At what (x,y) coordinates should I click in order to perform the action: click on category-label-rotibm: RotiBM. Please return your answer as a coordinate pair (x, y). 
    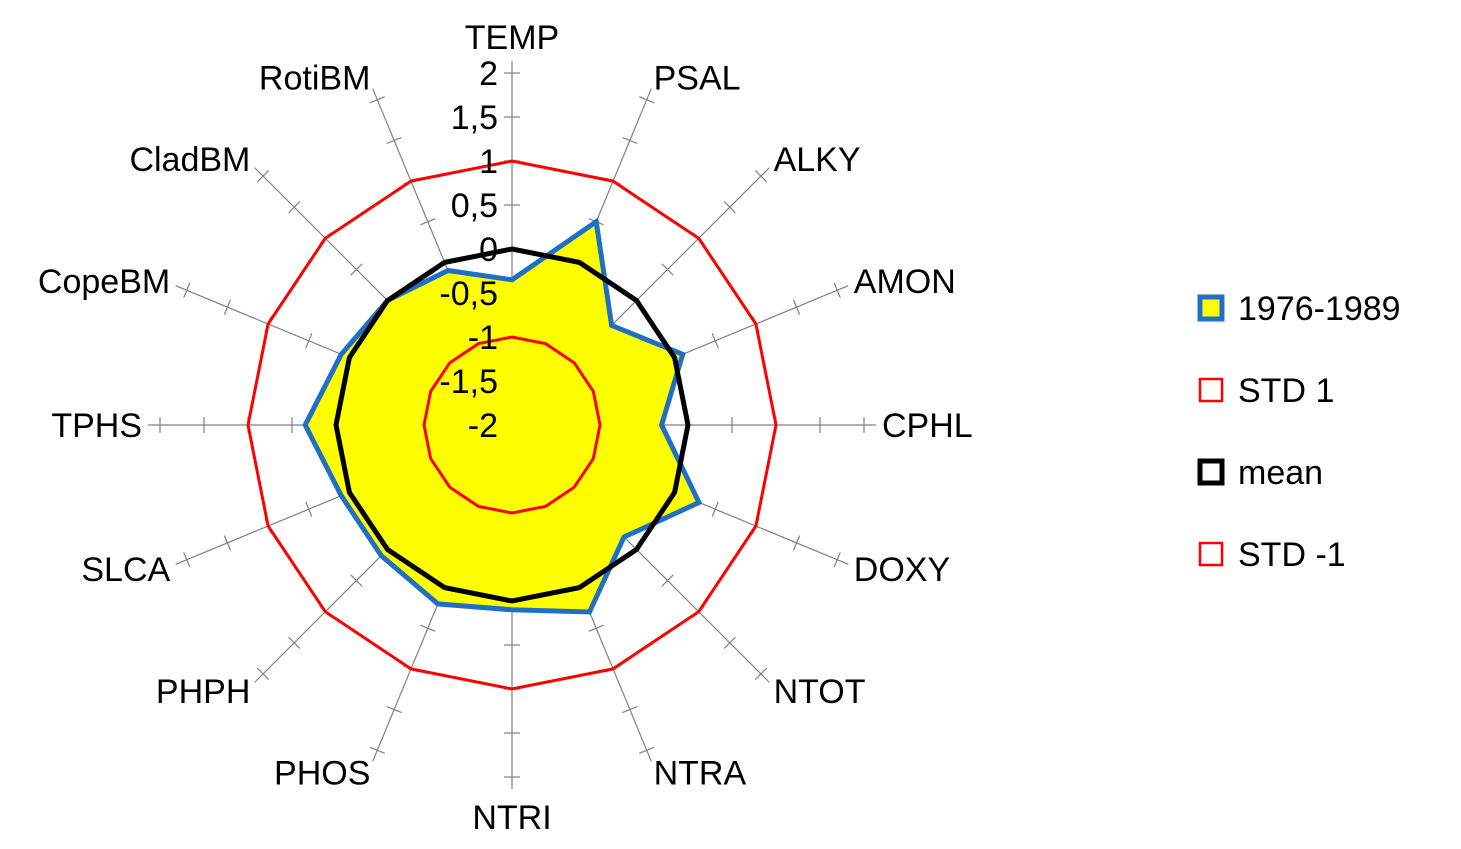
    Looking at the image, I should click on (314, 79).